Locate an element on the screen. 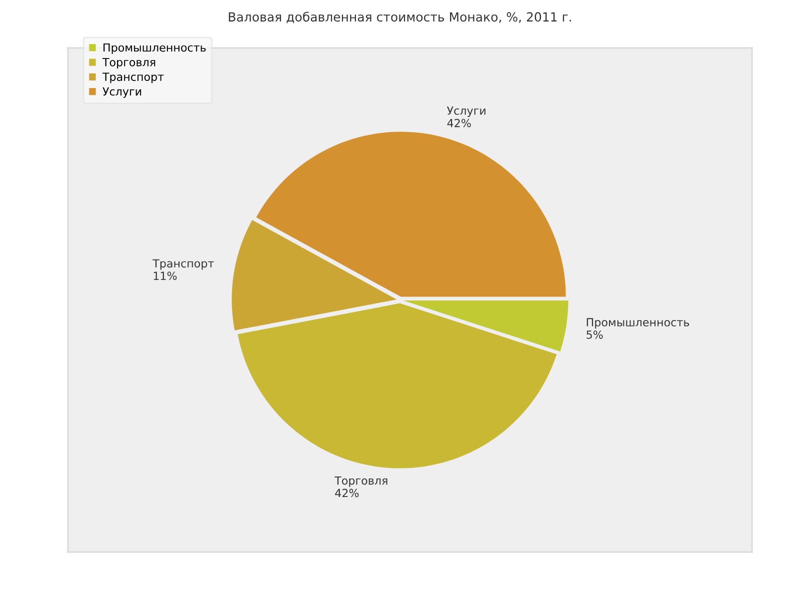  slice-label: Промышленность is located at coordinates (638, 323).